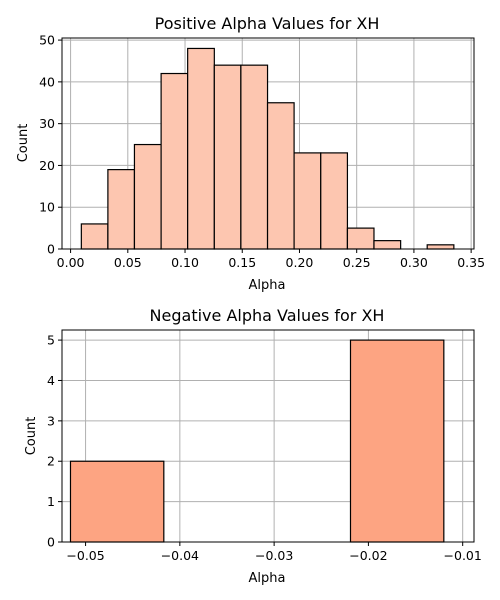 The image size is (500, 600). What do you see at coordinates (463, 555) in the screenshot?
I see `x-tick-label: −0.01` at bounding box center [463, 555].